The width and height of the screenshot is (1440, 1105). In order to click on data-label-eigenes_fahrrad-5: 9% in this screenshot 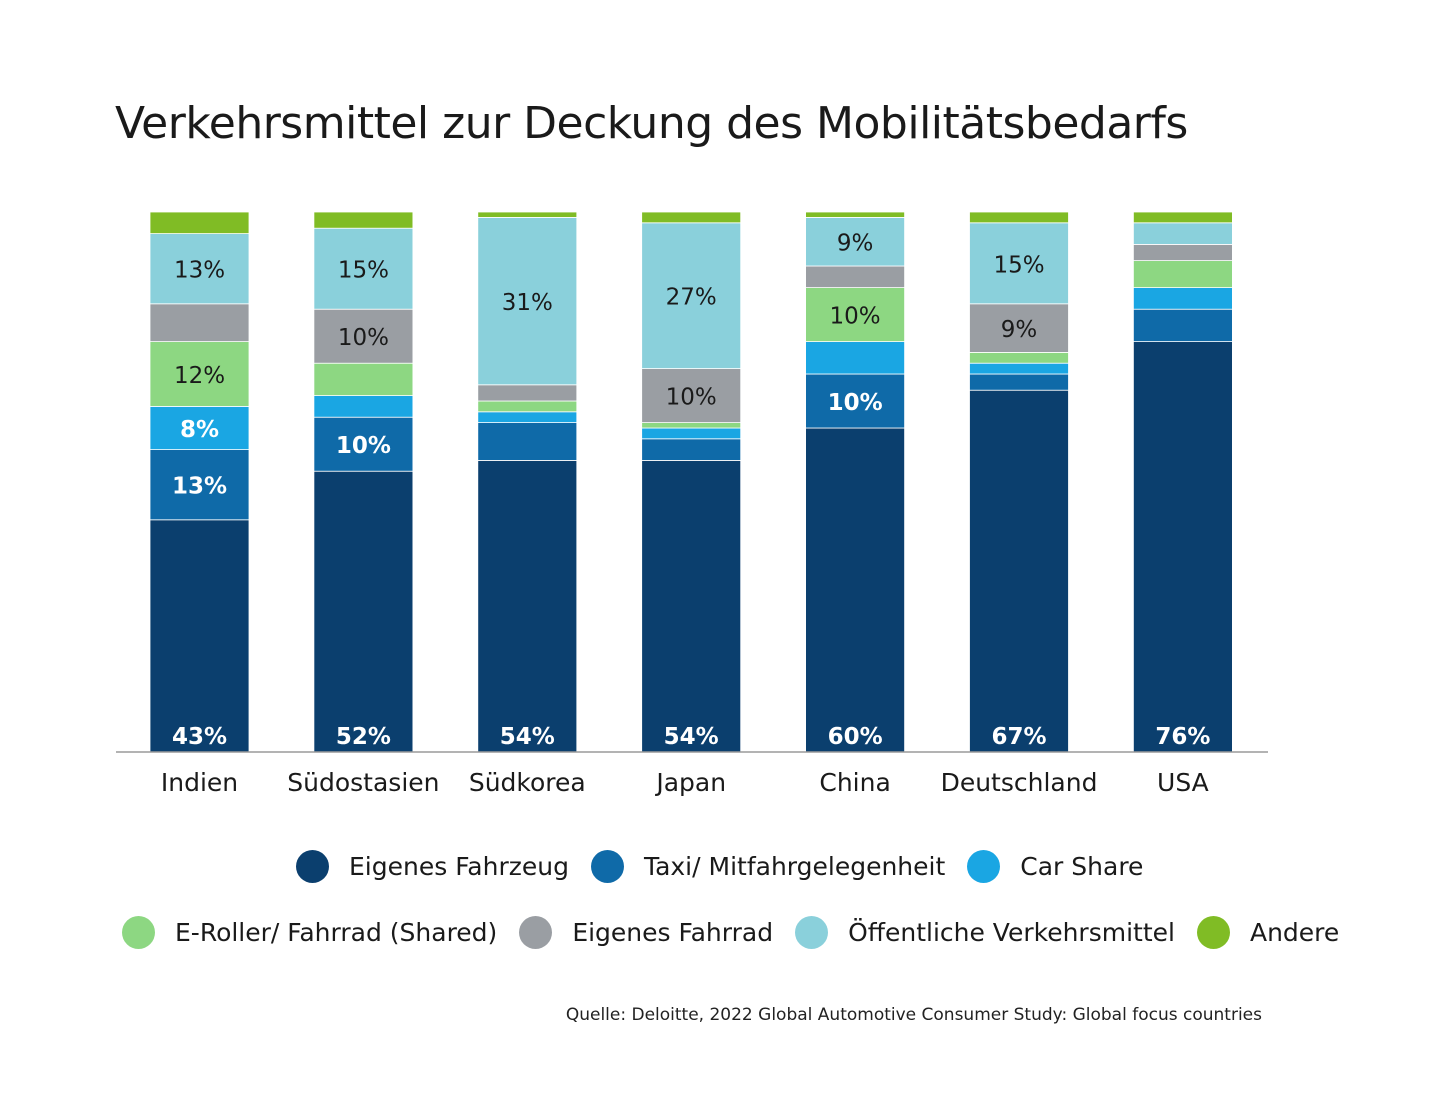, I will do `click(1019, 330)`.